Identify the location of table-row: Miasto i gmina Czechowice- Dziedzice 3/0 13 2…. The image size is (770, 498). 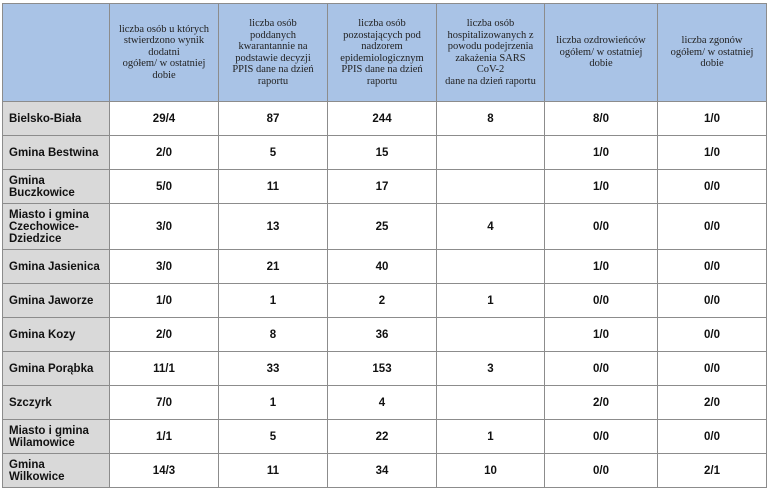
(384, 226).